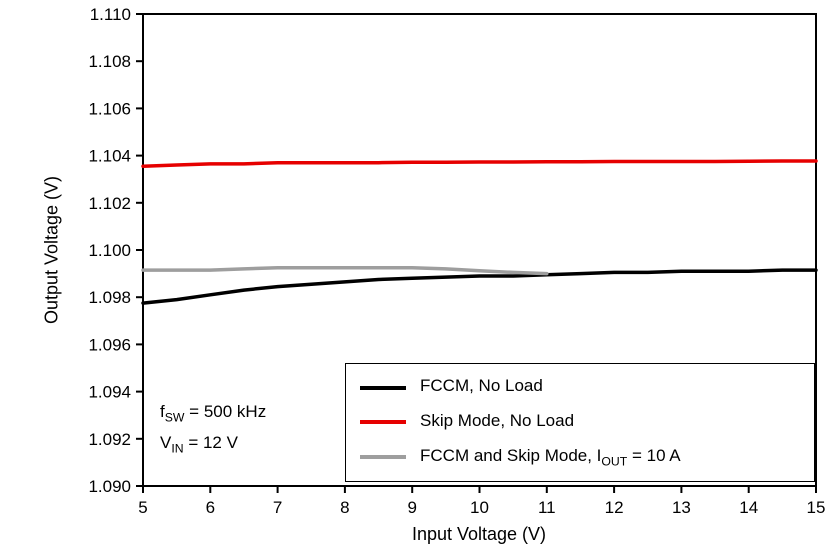 The image size is (839, 559). I want to click on legend-swatch-black-line, so click(383, 387).